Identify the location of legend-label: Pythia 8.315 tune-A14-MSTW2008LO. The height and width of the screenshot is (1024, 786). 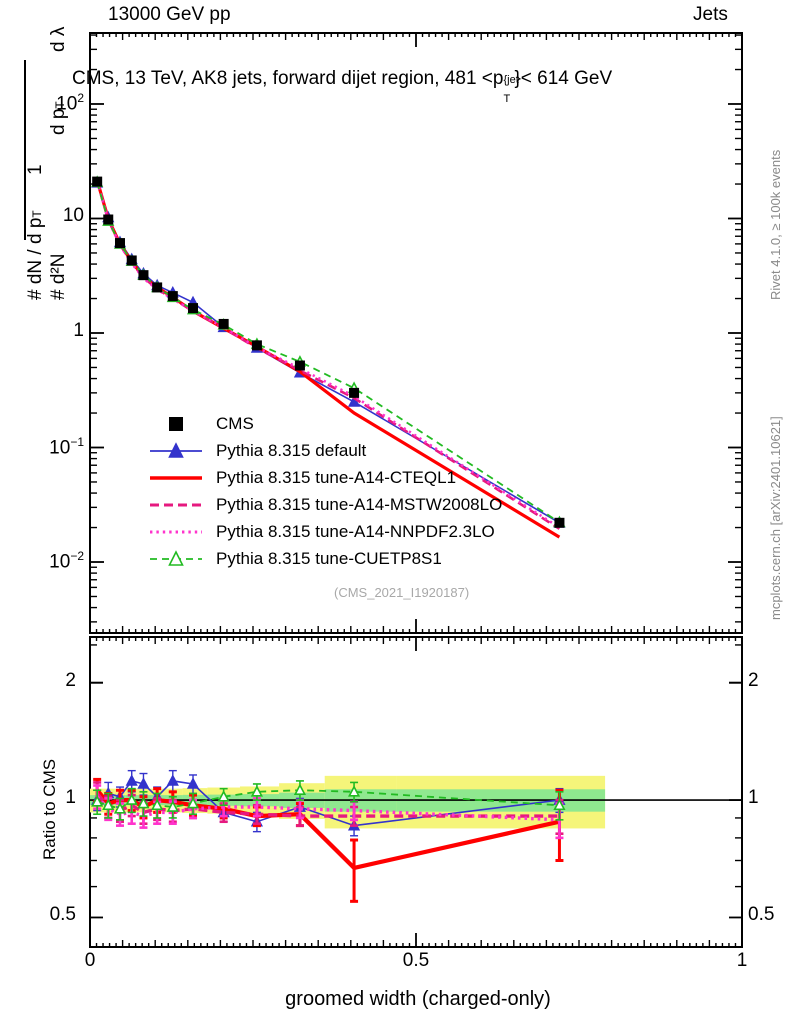
(359, 504).